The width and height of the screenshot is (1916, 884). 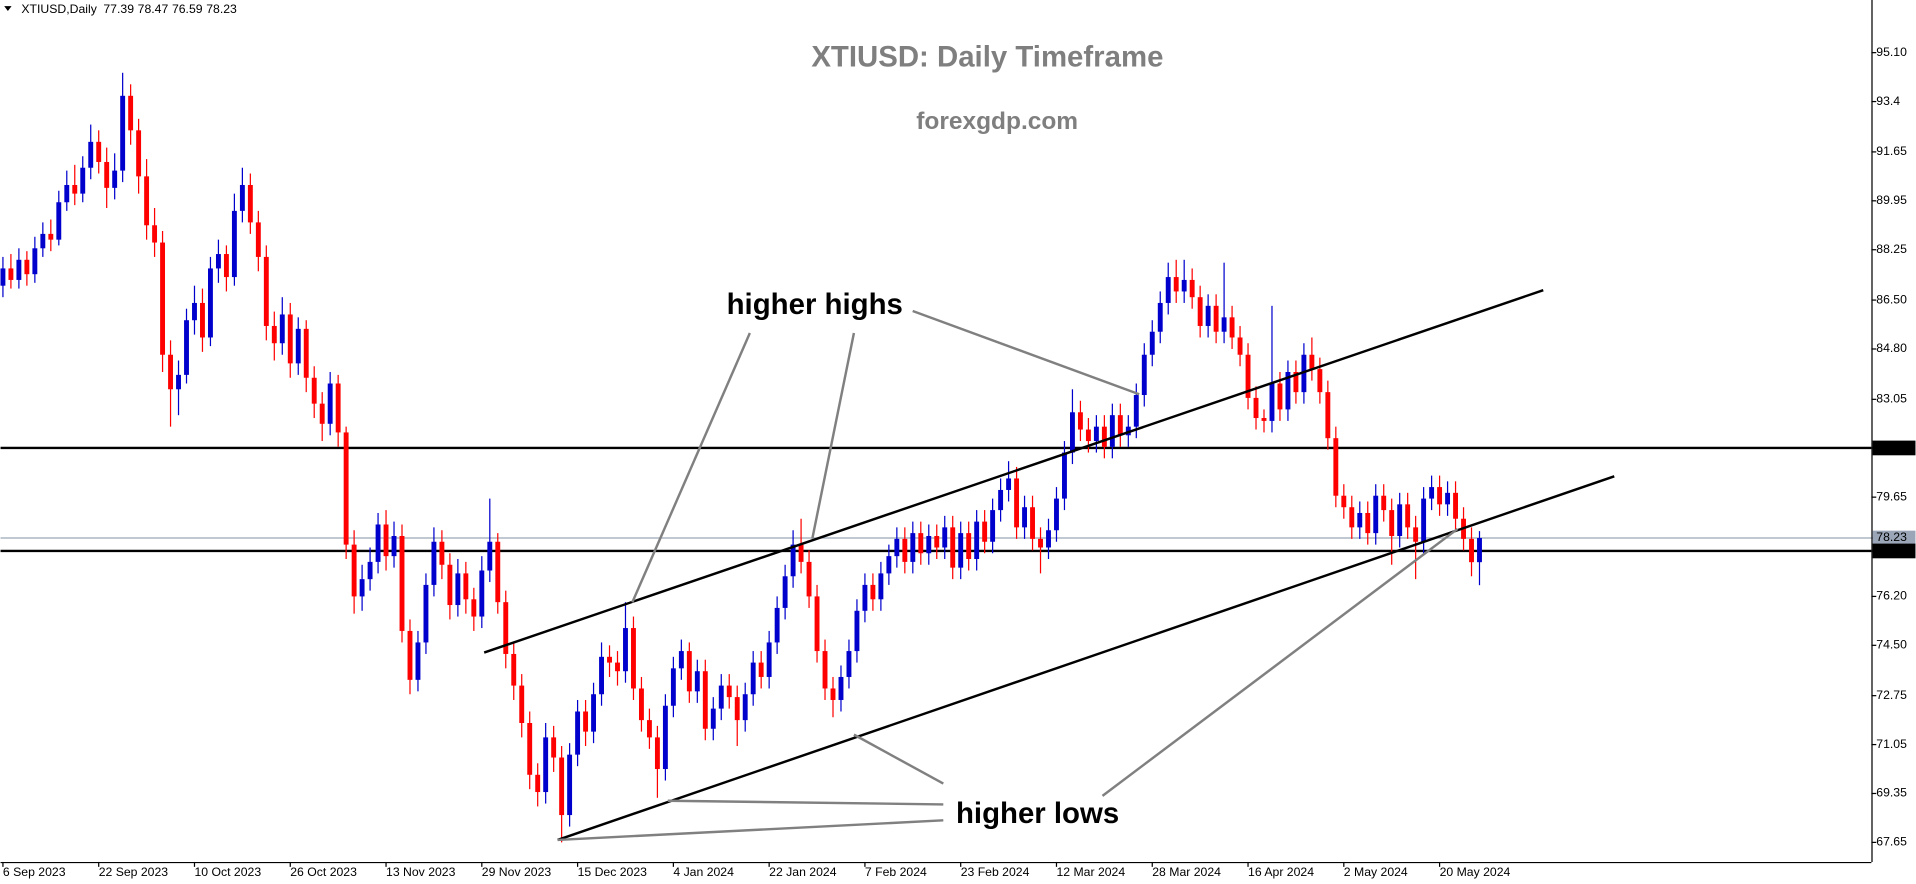 I want to click on y-tick-label: 89.95, so click(x=1891, y=200).